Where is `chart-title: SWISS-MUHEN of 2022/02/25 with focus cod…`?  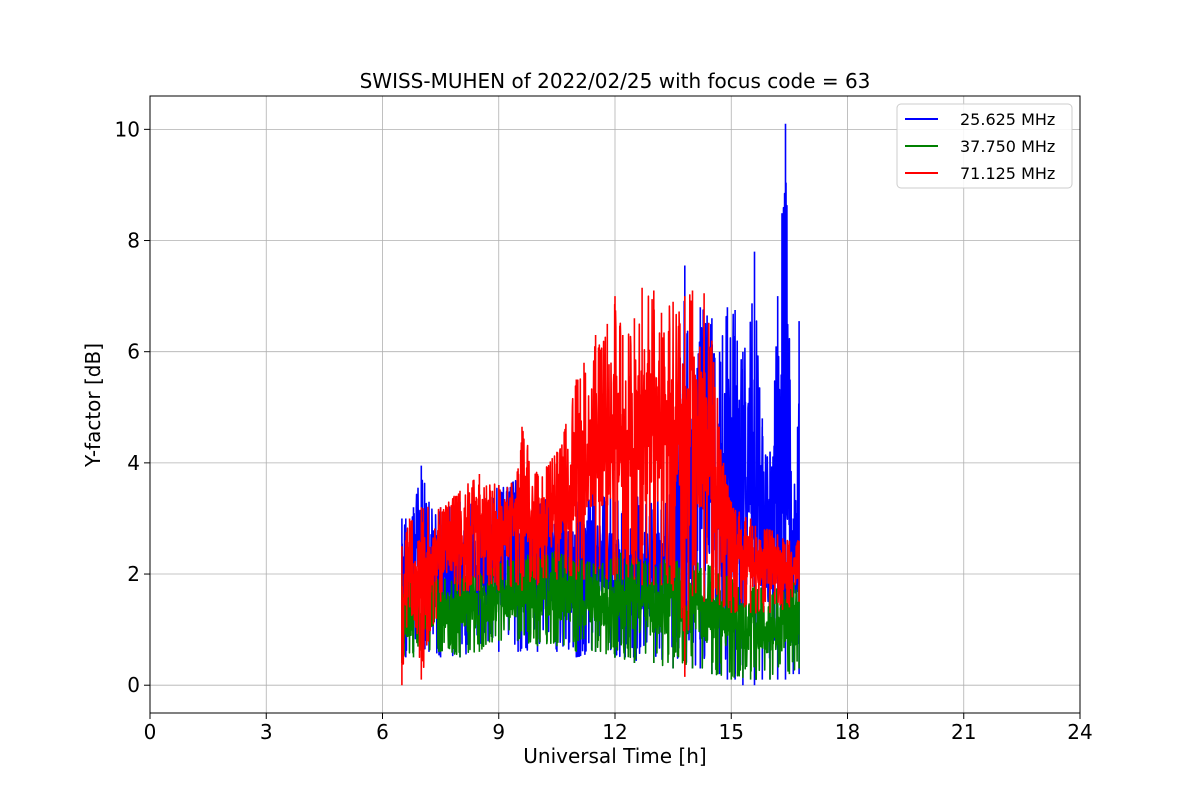
chart-title: SWISS-MUHEN of 2022/02/25 with focus cod… is located at coordinates (615, 81).